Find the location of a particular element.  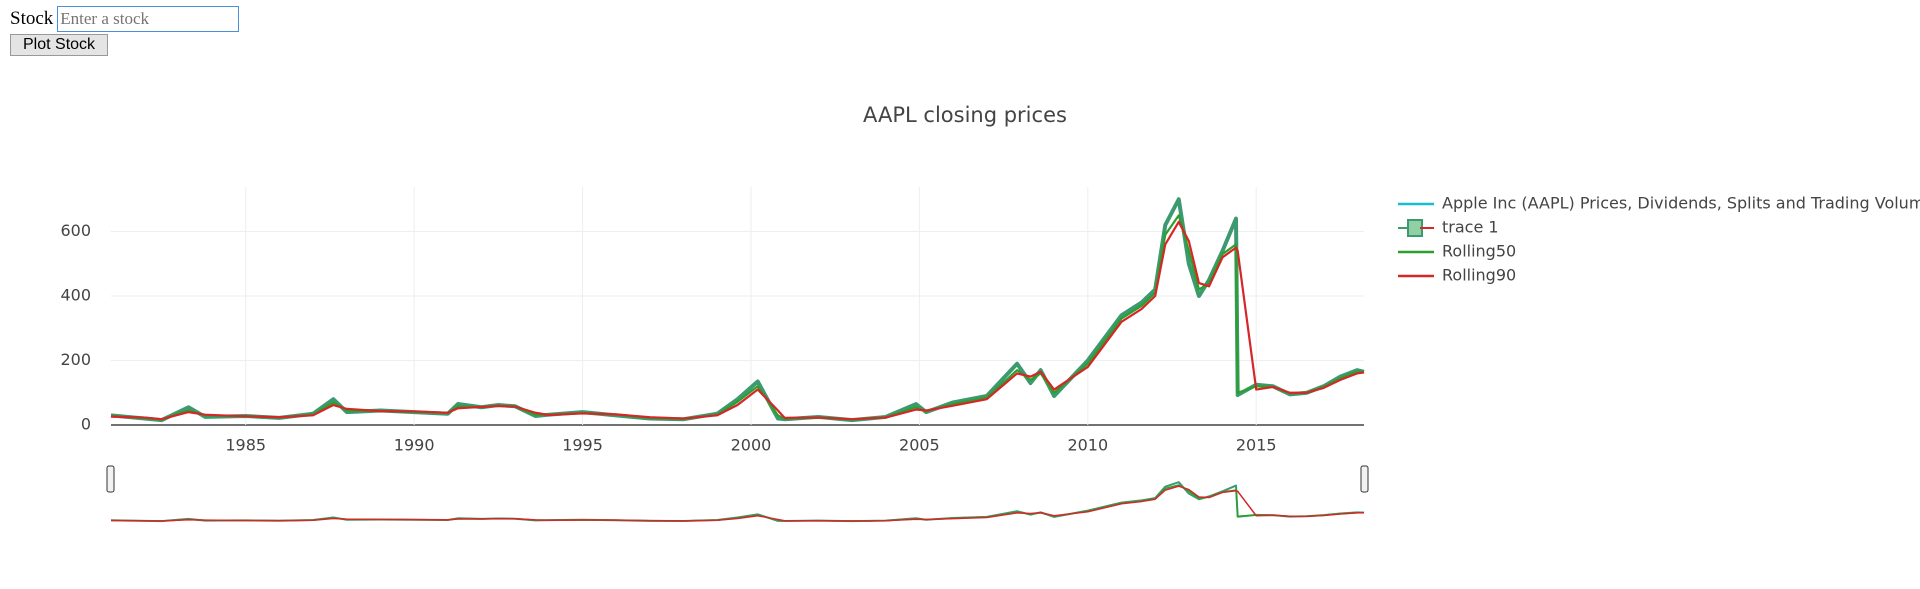

plot-button: Plot Stock is located at coordinates (59, 45).